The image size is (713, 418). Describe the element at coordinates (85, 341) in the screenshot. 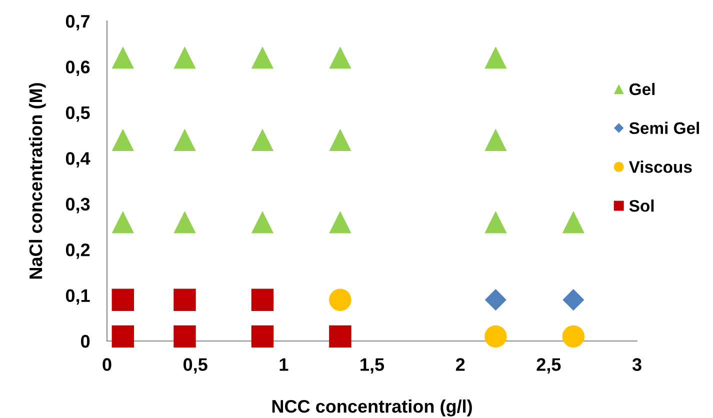

I see `y-tick-label: 0` at that location.